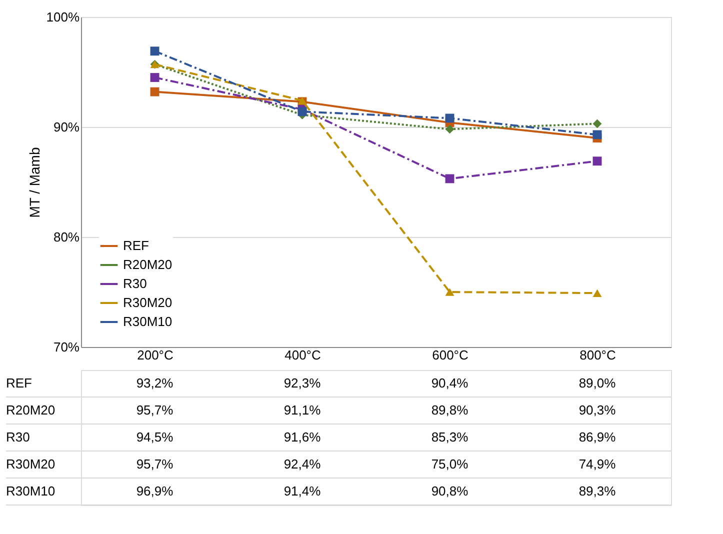 The height and width of the screenshot is (534, 723). Describe the element at coordinates (155, 437) in the screenshot. I see `data-label: 94,5%` at that location.